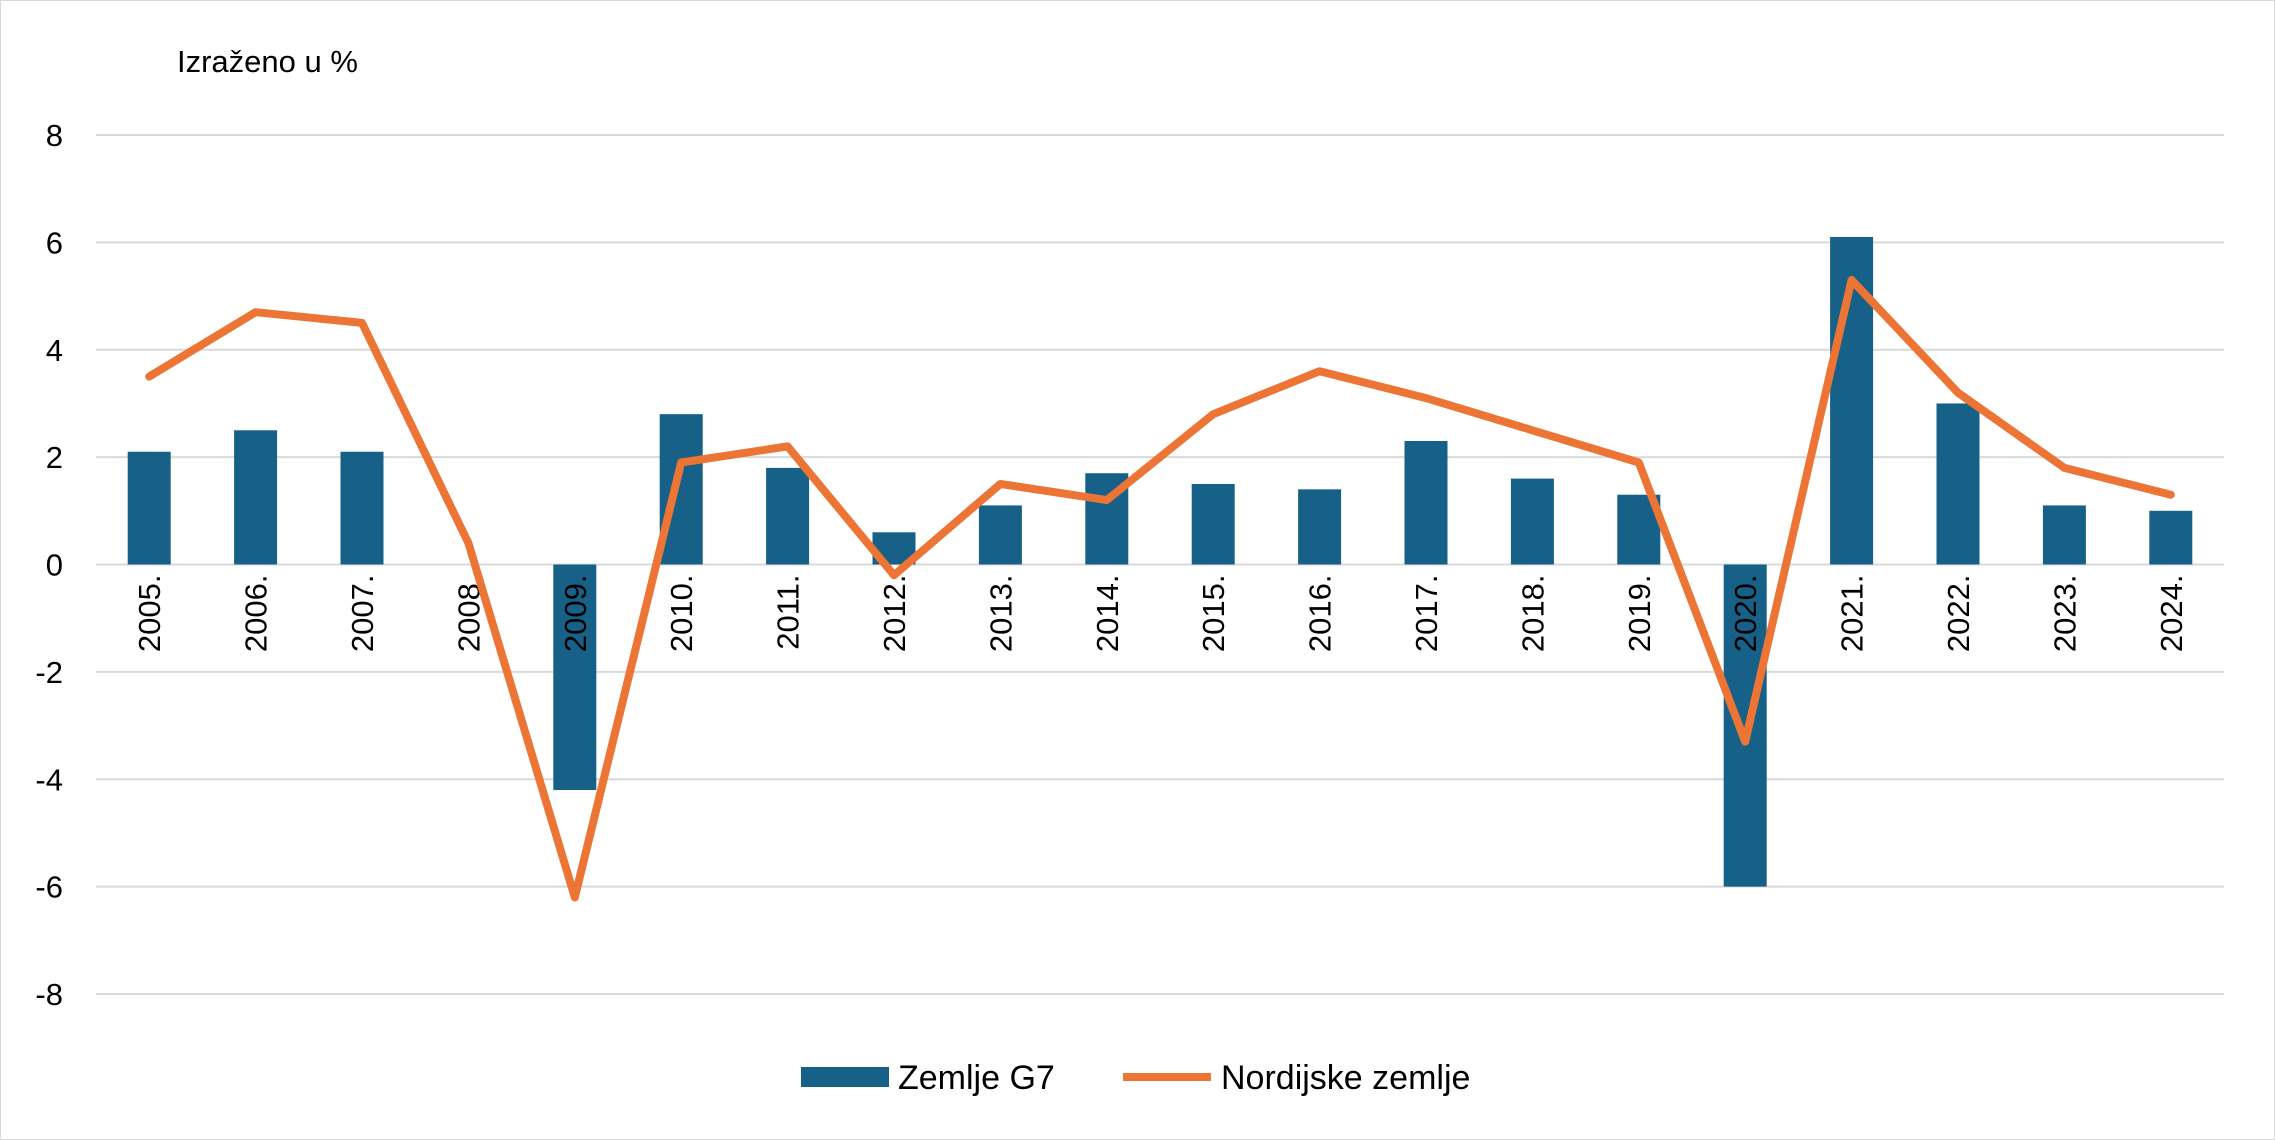 Image resolution: width=2275 pixels, height=1140 pixels. What do you see at coordinates (49, 887) in the screenshot?
I see `y-tick-label: -6` at bounding box center [49, 887].